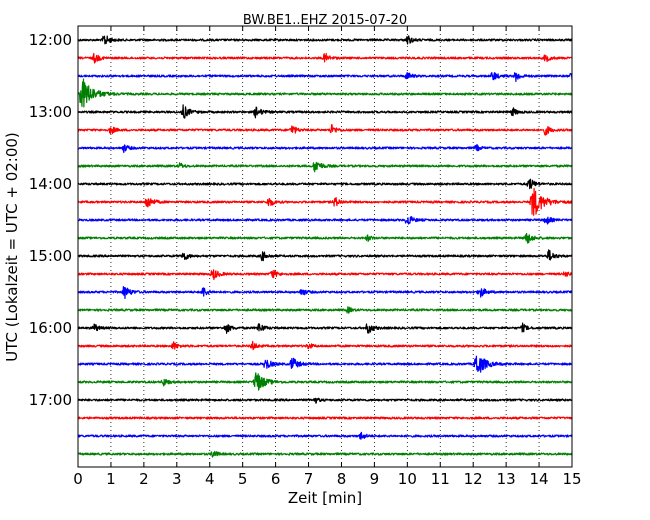  Describe the element at coordinates (473, 479) in the screenshot. I see `x-tick-label: 12` at that location.